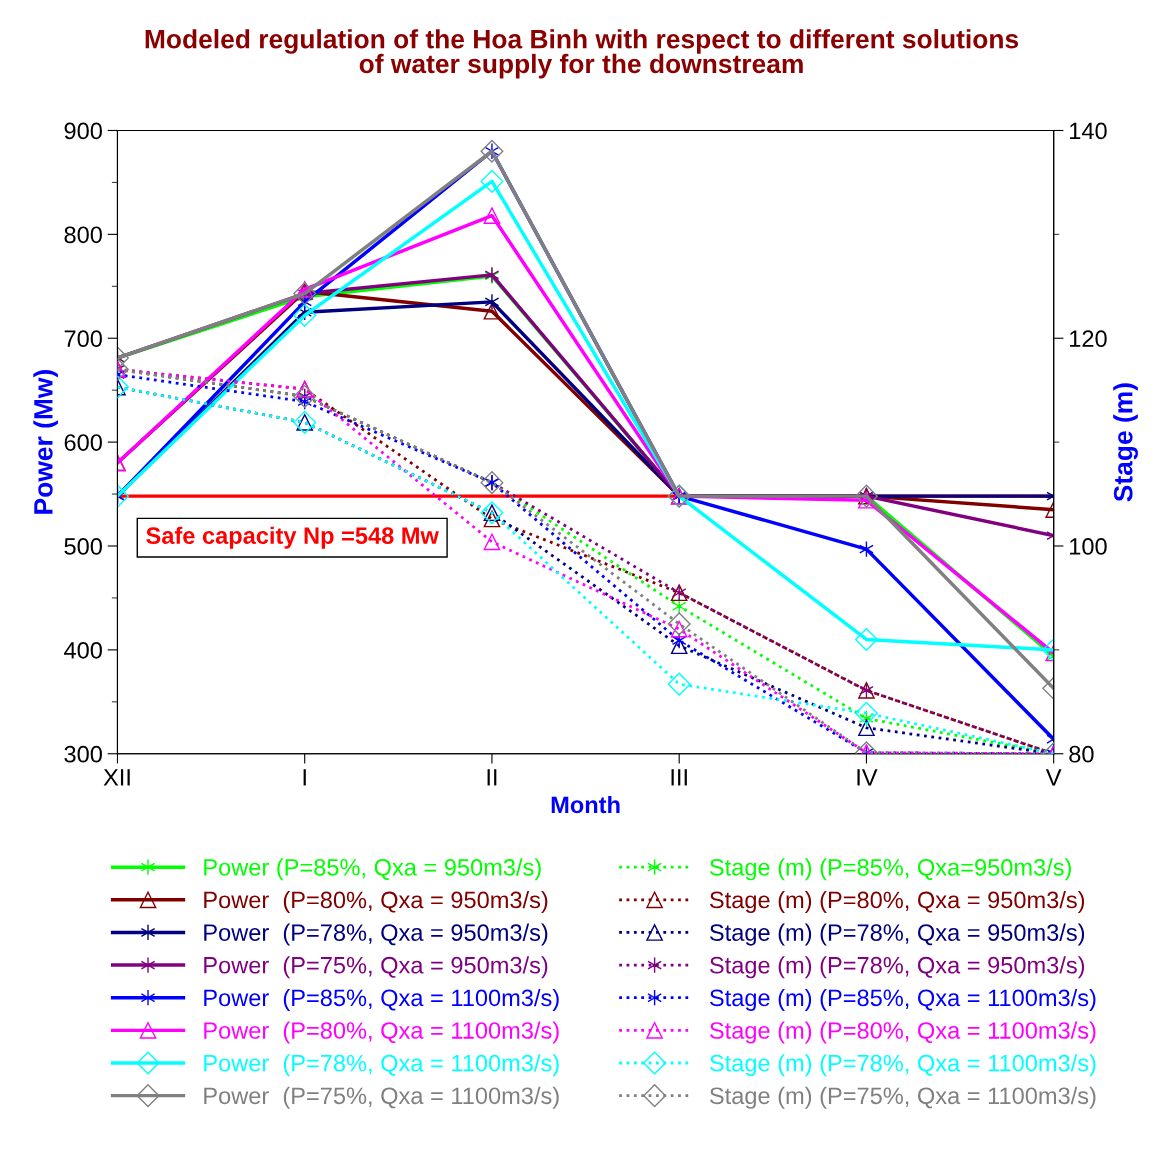  I want to click on y-tick-label: 300, so click(83, 754).